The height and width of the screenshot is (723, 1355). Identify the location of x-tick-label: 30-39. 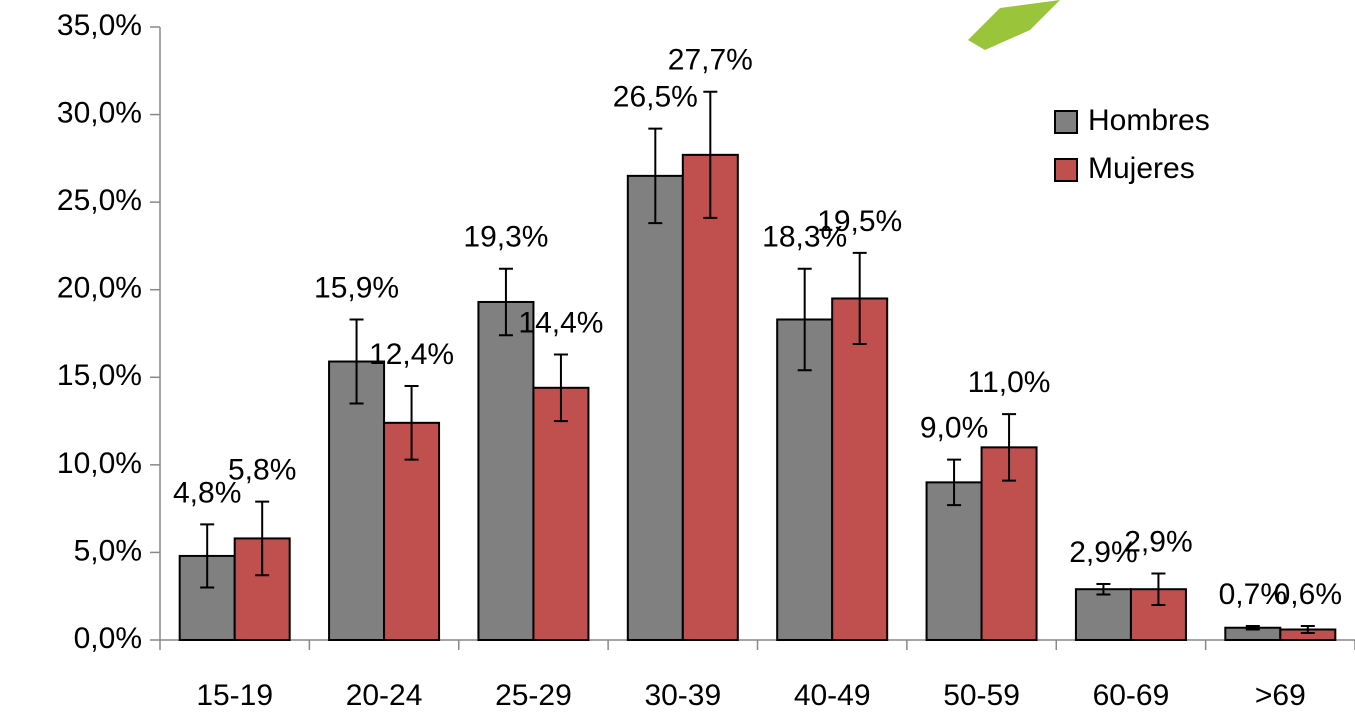
(682, 695).